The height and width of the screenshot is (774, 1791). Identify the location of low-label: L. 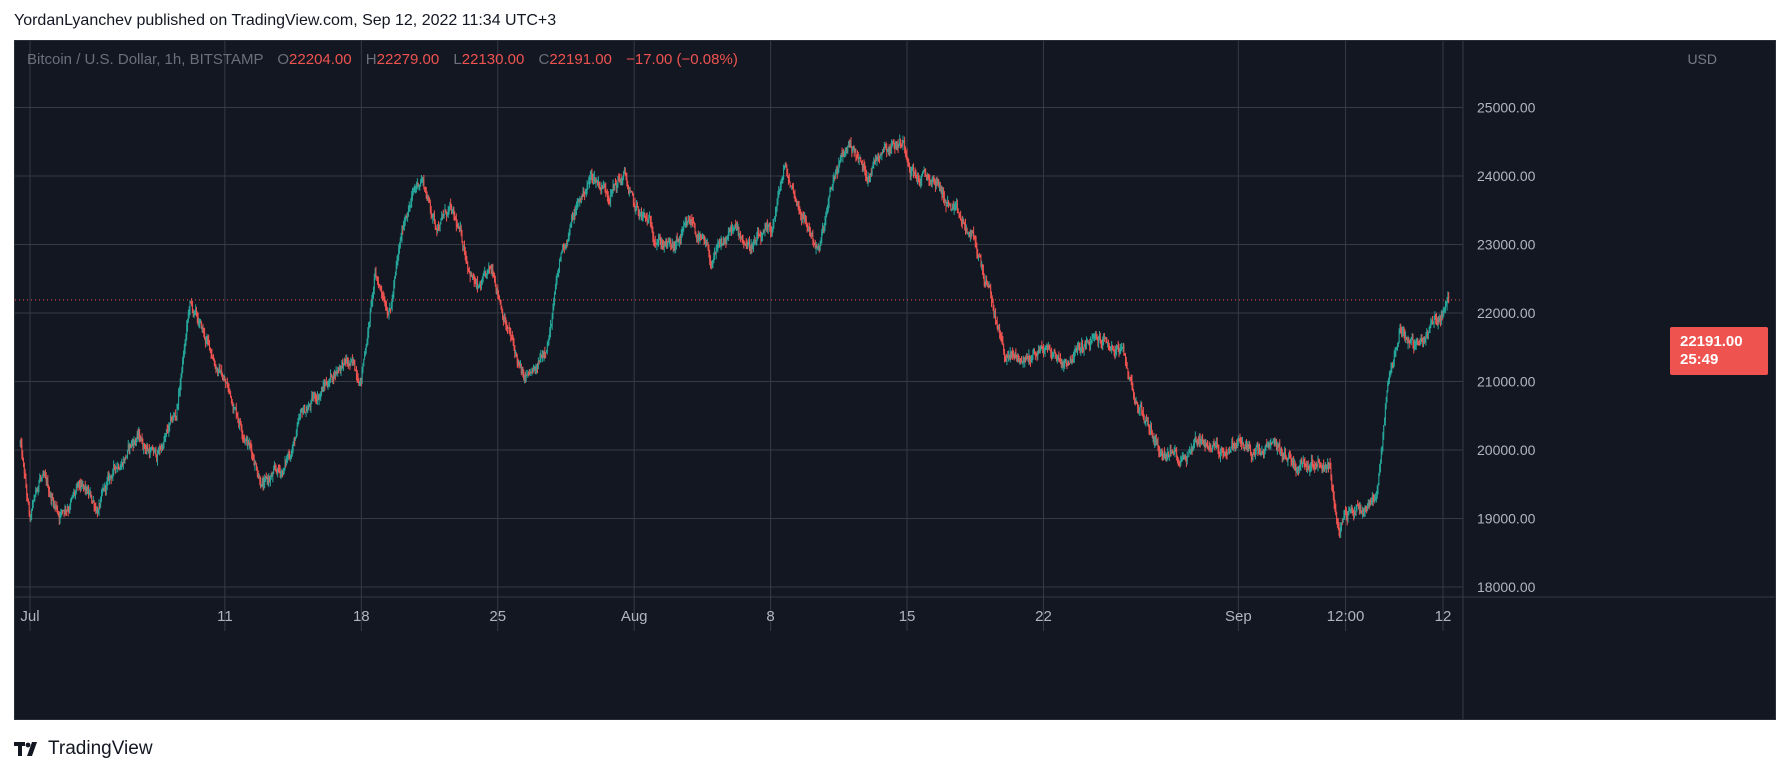
(457, 59).